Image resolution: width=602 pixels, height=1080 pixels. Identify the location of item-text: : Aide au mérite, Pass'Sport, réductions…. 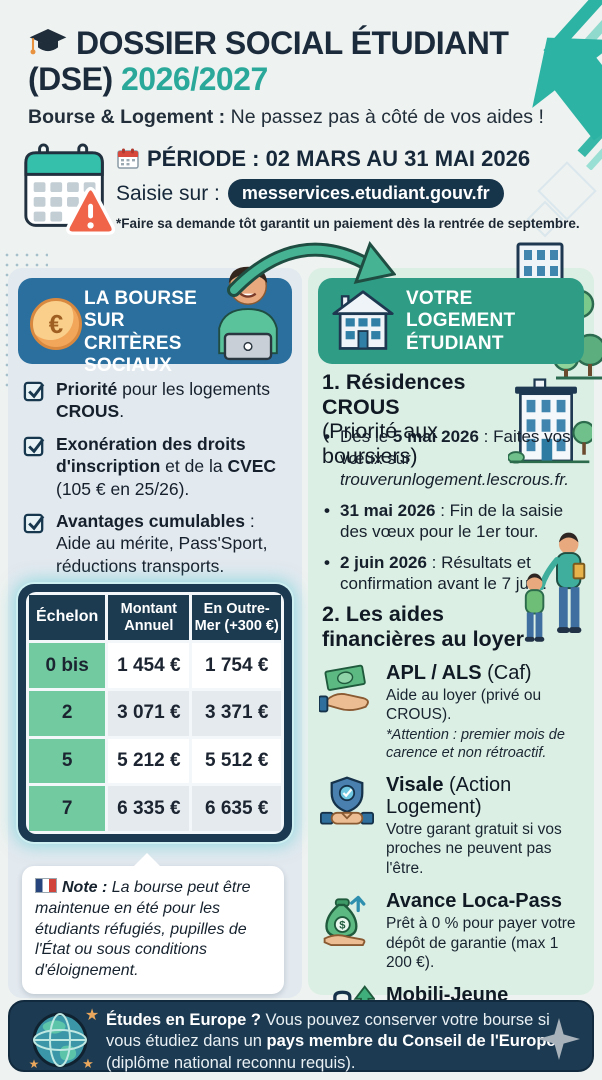
(162, 543).